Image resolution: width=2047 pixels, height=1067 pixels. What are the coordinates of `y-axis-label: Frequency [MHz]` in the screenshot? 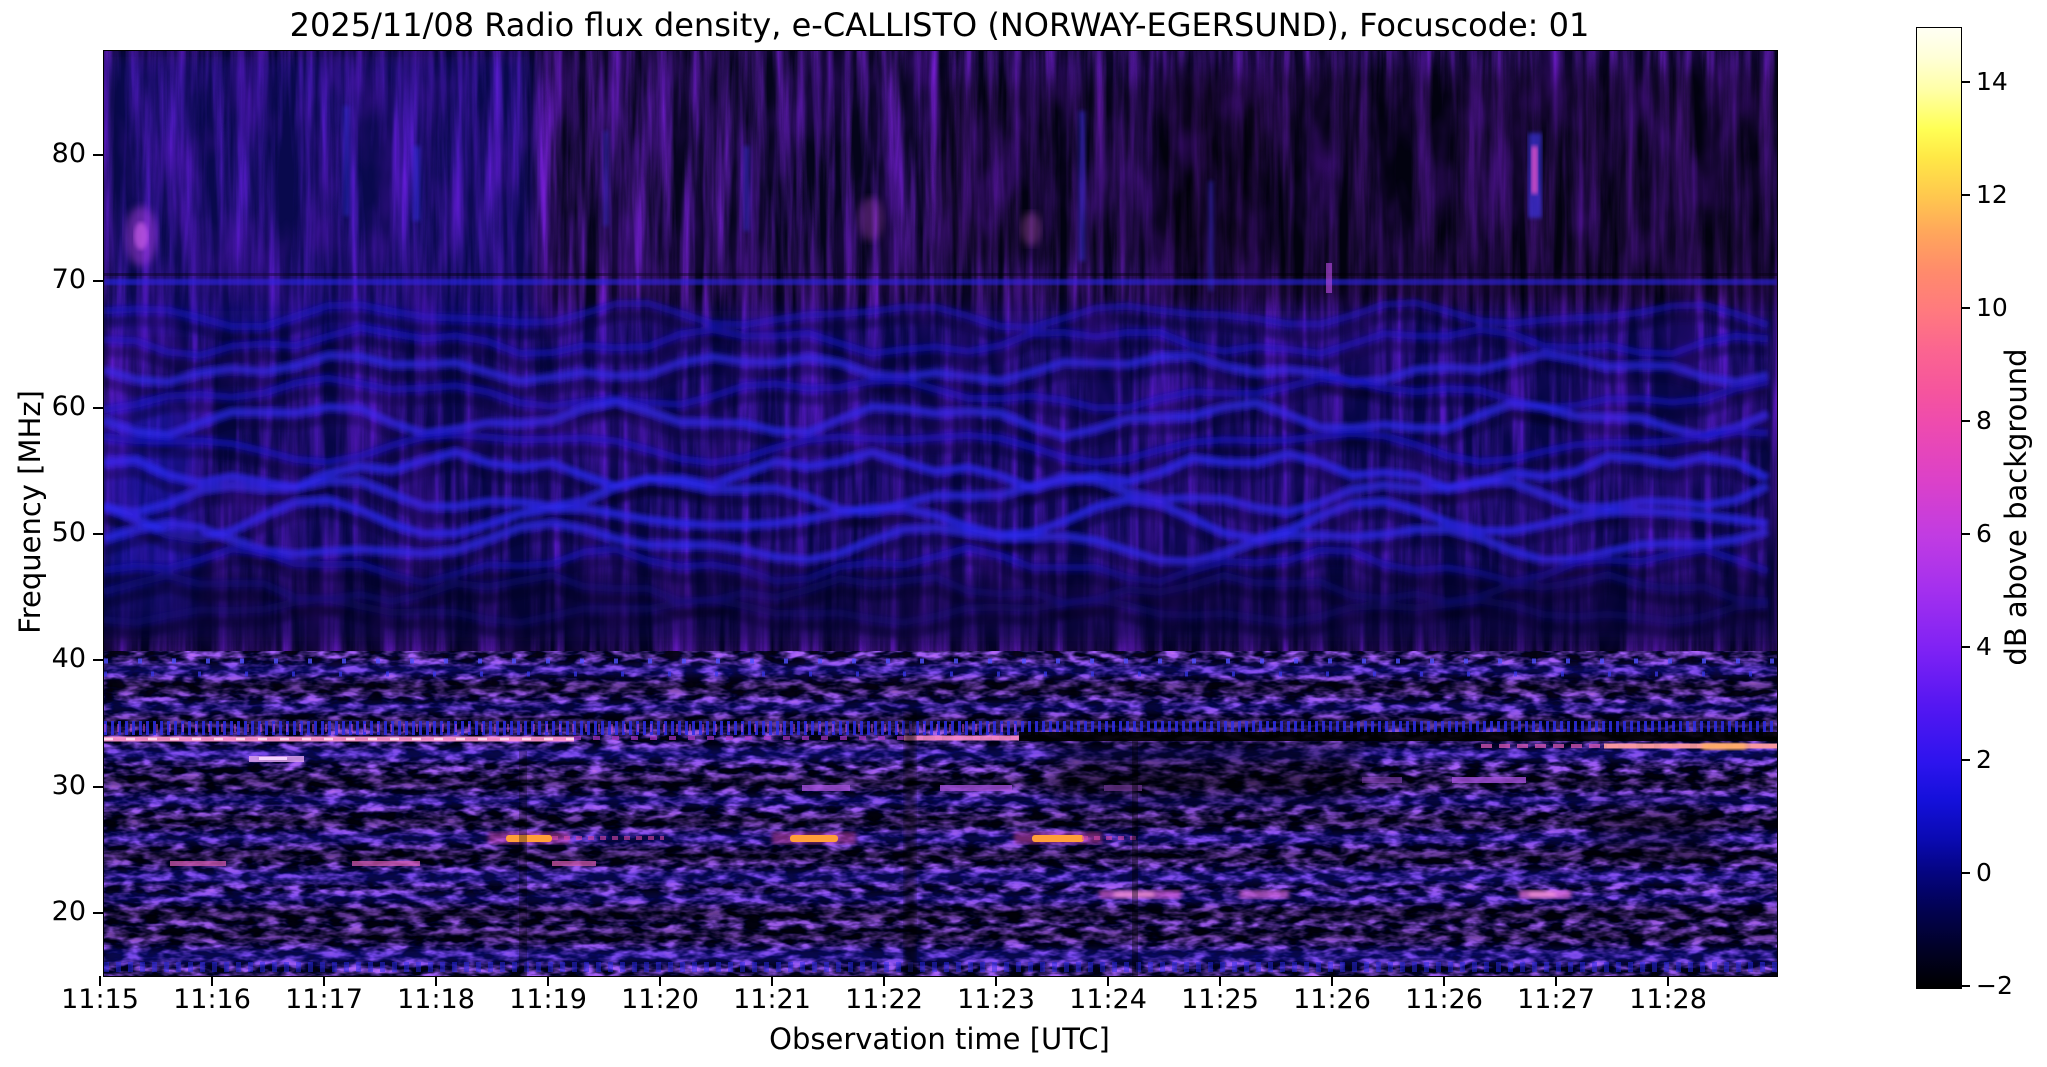 It's located at (30, 512).